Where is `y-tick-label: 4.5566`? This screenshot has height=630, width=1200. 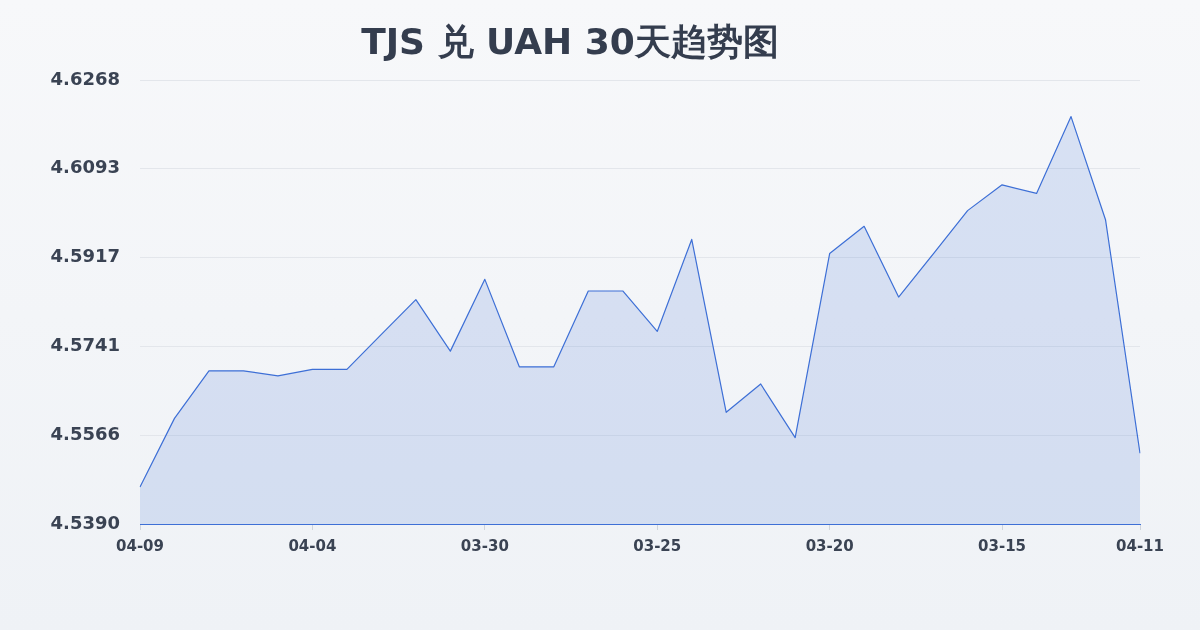
y-tick-label: 4.5566 is located at coordinates (85, 433).